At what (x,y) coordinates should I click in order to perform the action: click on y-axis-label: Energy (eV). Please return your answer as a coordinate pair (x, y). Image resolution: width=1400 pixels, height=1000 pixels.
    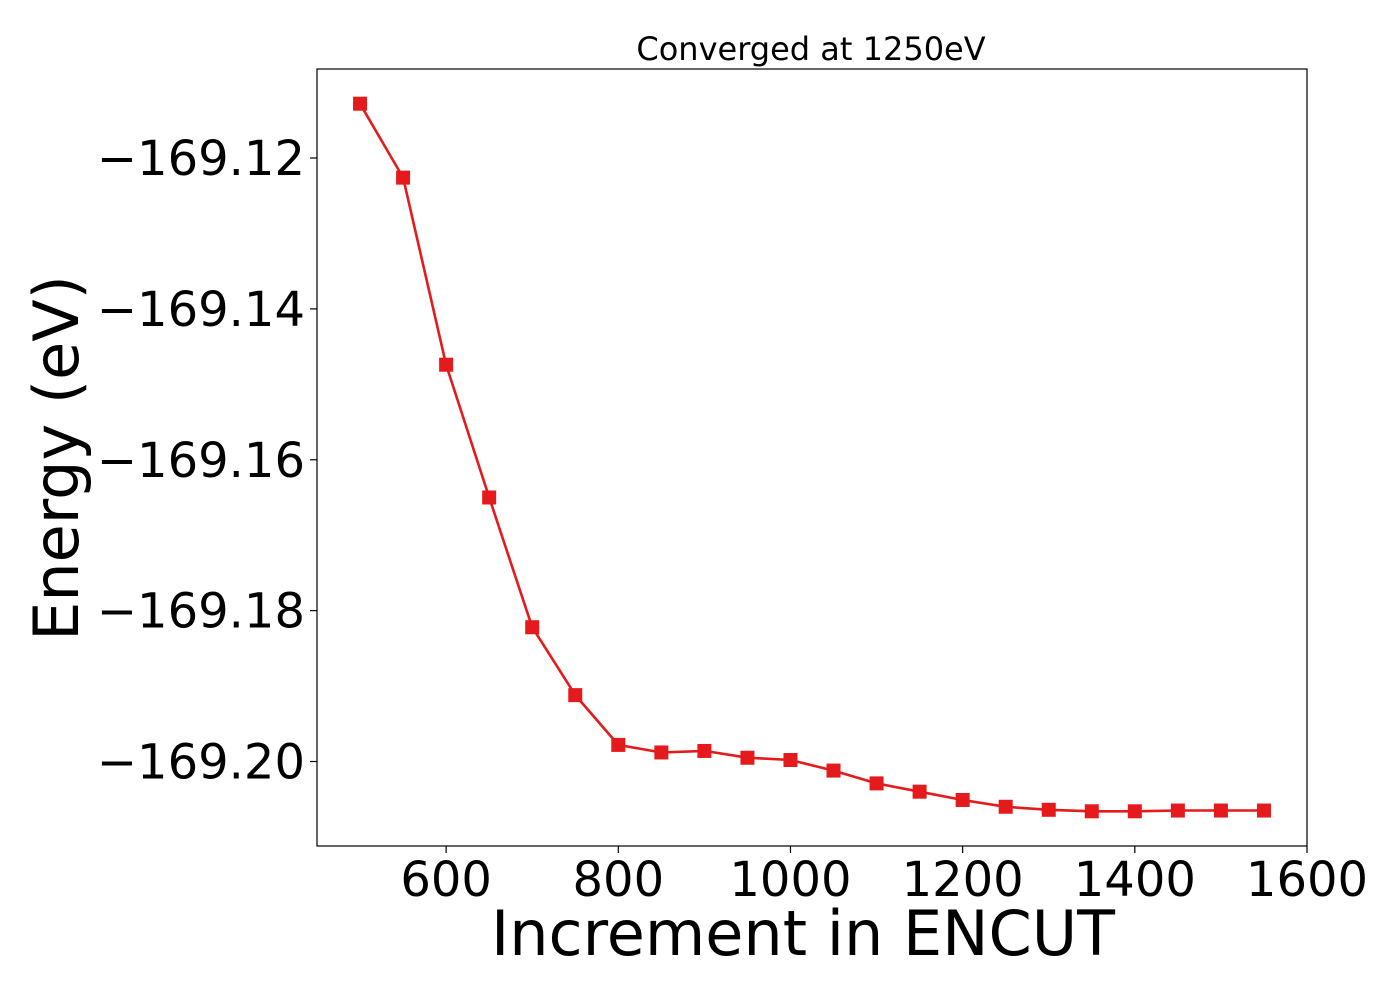
    Looking at the image, I should click on (56, 458).